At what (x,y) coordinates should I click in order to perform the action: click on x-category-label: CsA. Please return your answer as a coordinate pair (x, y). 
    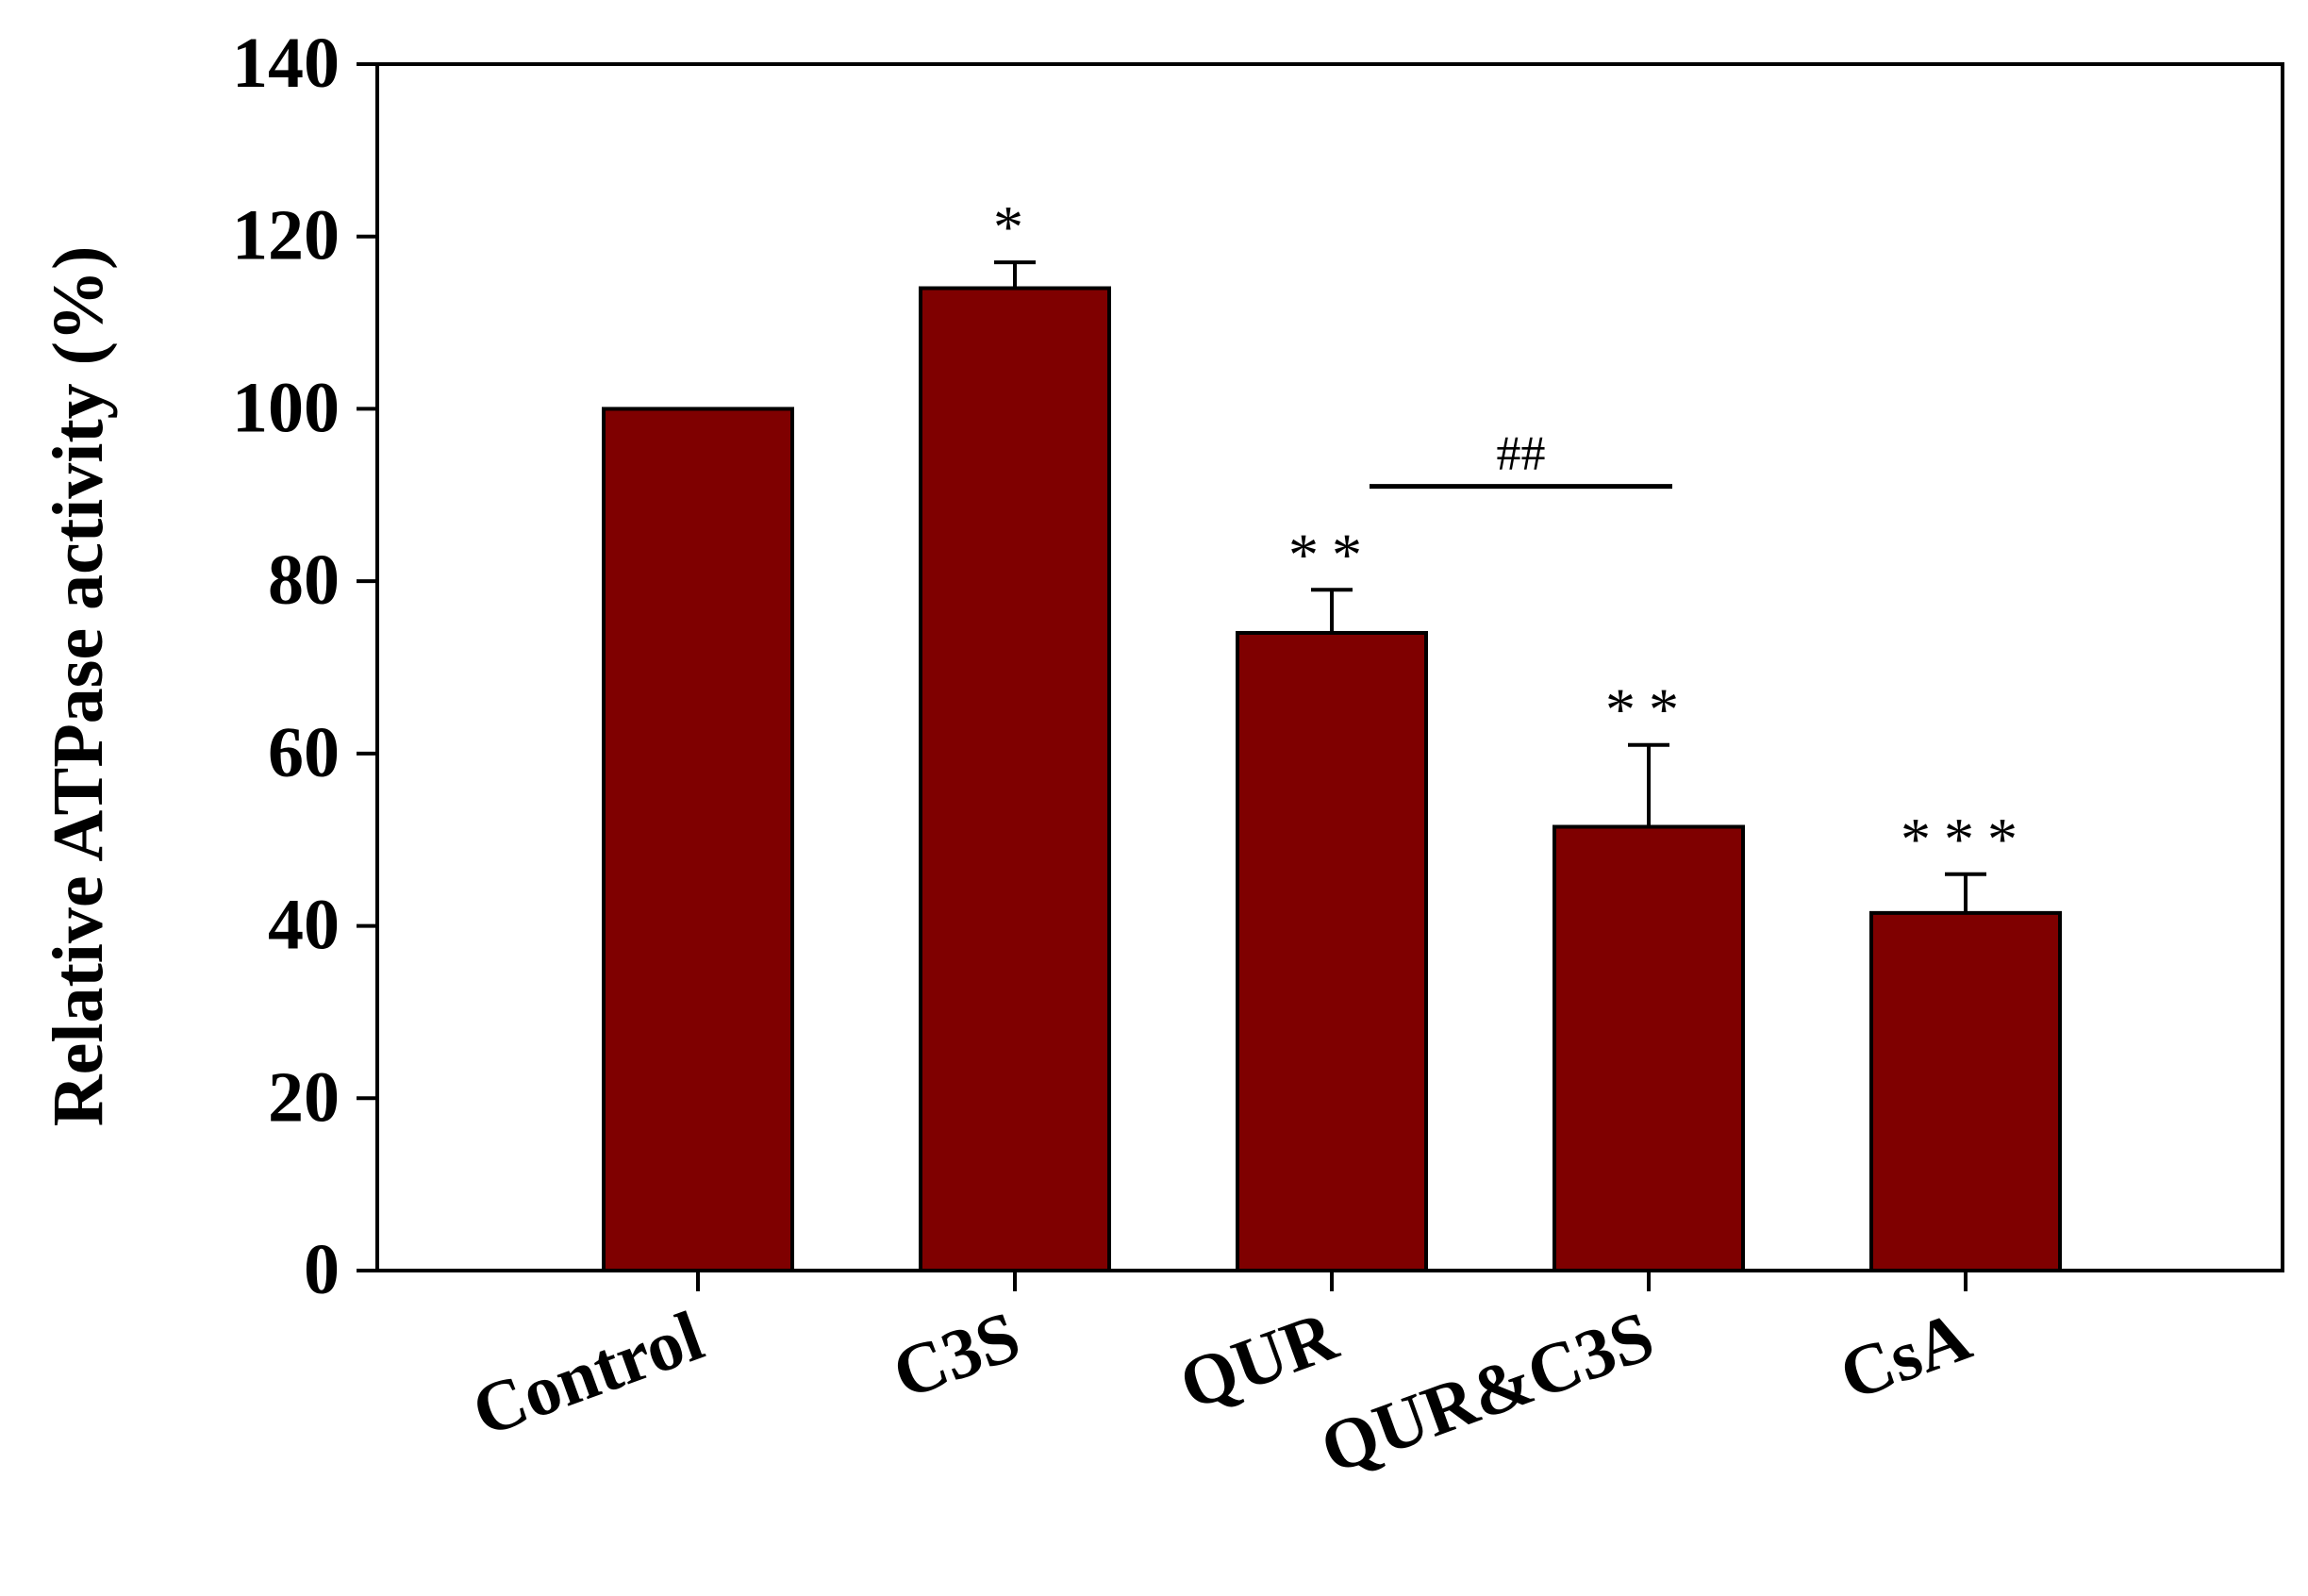
    Looking at the image, I should click on (1905, 1356).